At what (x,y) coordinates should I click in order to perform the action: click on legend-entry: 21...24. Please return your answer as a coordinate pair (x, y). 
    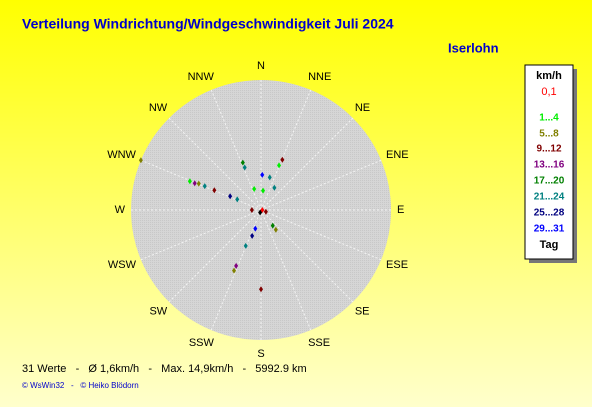
    Looking at the image, I should click on (549, 197).